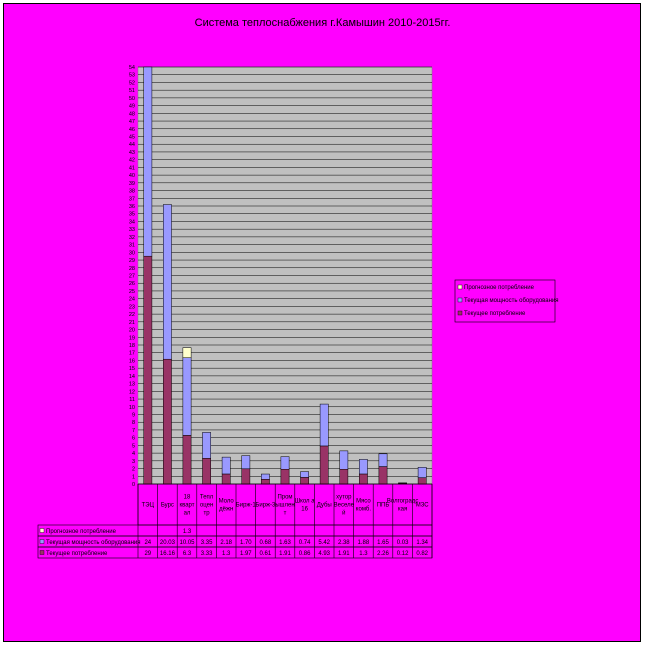 This screenshot has height=646, width=645. Describe the element at coordinates (235, 552) in the screenshot. I see `table-row` at that location.